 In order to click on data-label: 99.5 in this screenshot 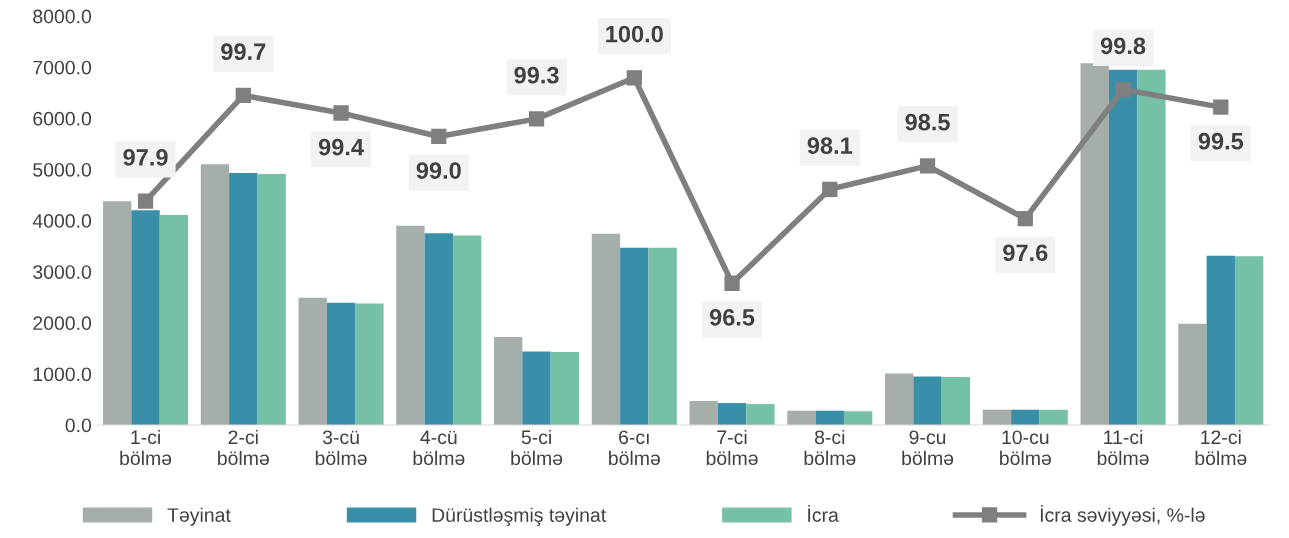, I will do `click(1221, 141)`.